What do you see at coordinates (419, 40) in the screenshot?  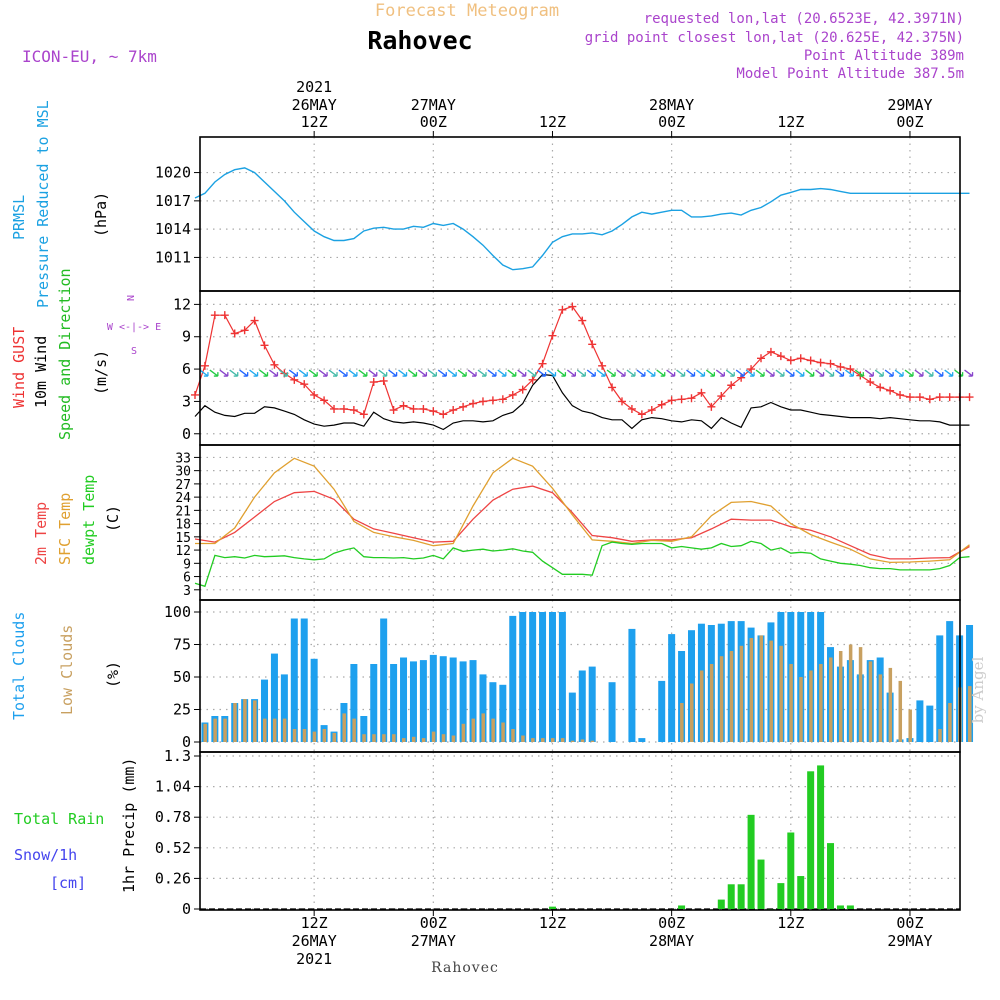 I see `header-location: Rahovec` at bounding box center [419, 40].